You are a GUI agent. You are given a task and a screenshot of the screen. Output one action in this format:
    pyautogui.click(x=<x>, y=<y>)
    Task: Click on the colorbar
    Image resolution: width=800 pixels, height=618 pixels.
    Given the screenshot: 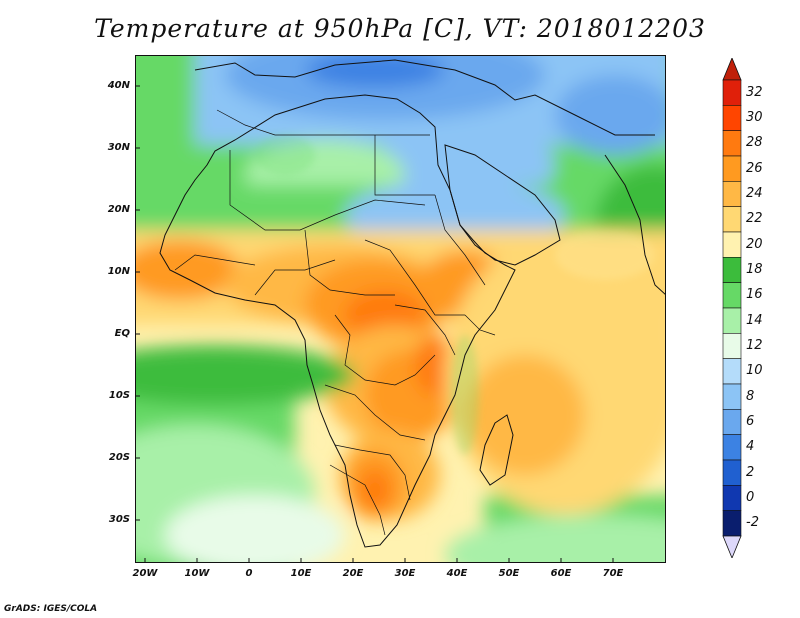 What is the action you would take?
    pyautogui.click(x=732, y=308)
    